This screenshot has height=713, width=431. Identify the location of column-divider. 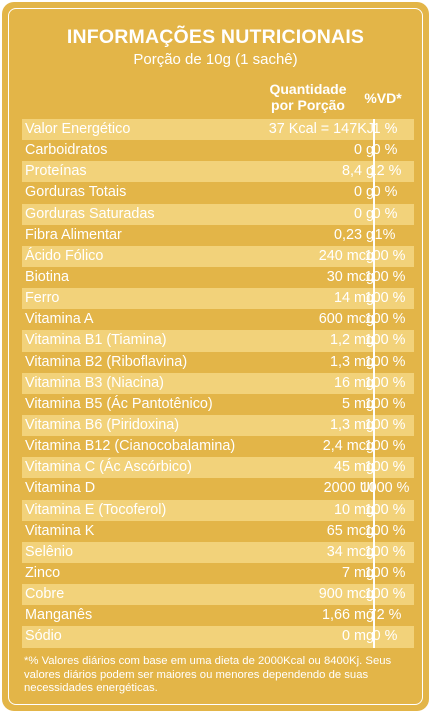
(374, 383).